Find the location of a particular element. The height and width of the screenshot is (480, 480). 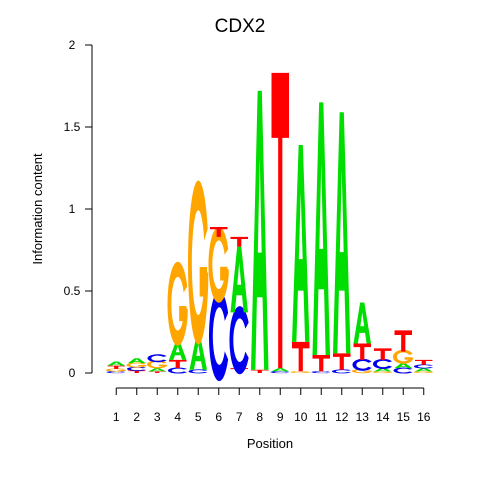

x-tick-label: 3 is located at coordinates (157, 417).